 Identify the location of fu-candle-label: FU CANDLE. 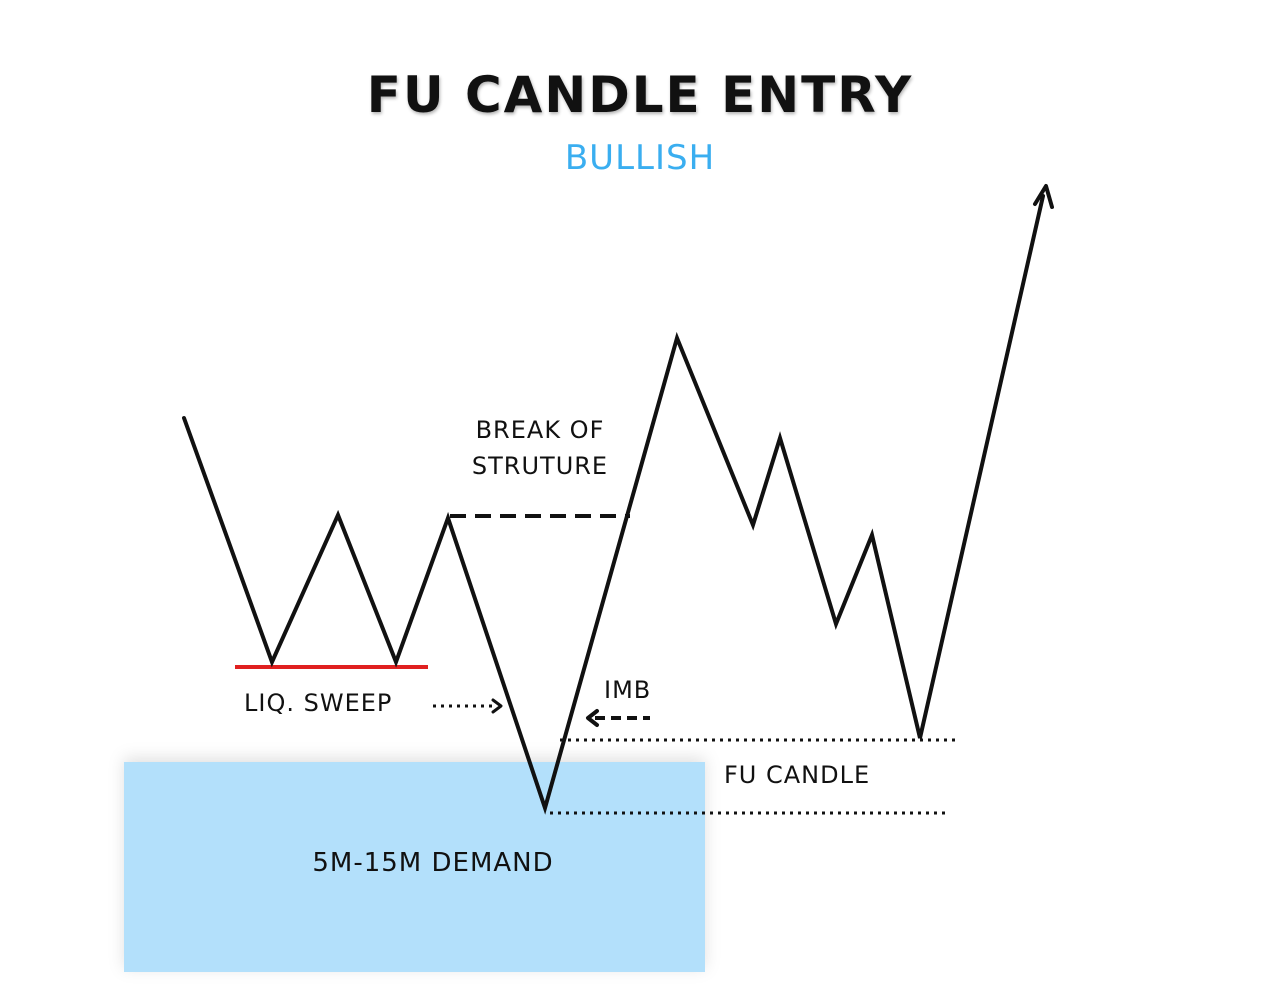
(797, 775).